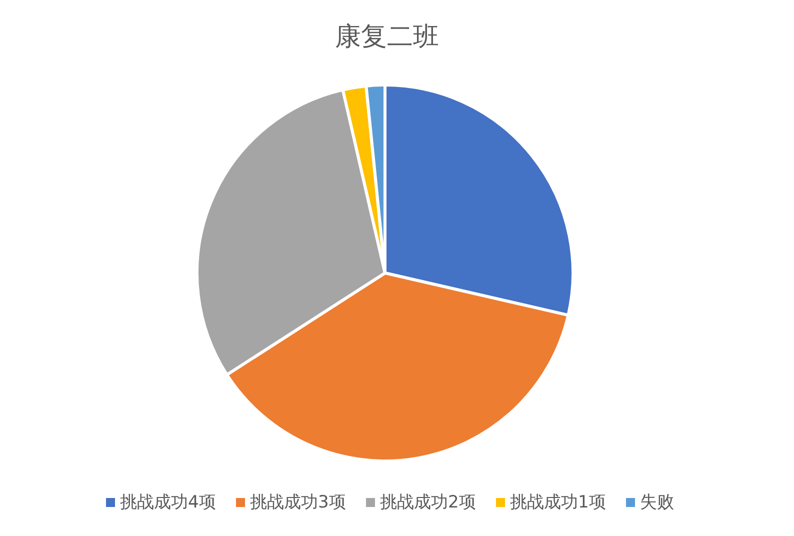  What do you see at coordinates (387, 37) in the screenshot?
I see `chart-title: 康复二班` at bounding box center [387, 37].